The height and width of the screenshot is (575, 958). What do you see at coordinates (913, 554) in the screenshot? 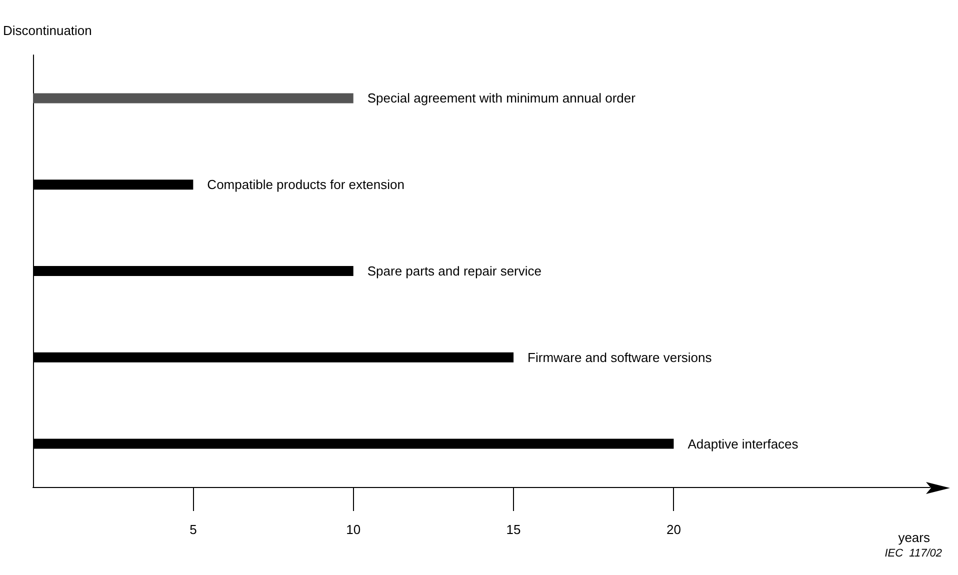
I see `text: IEC 117/02` at bounding box center [913, 554].